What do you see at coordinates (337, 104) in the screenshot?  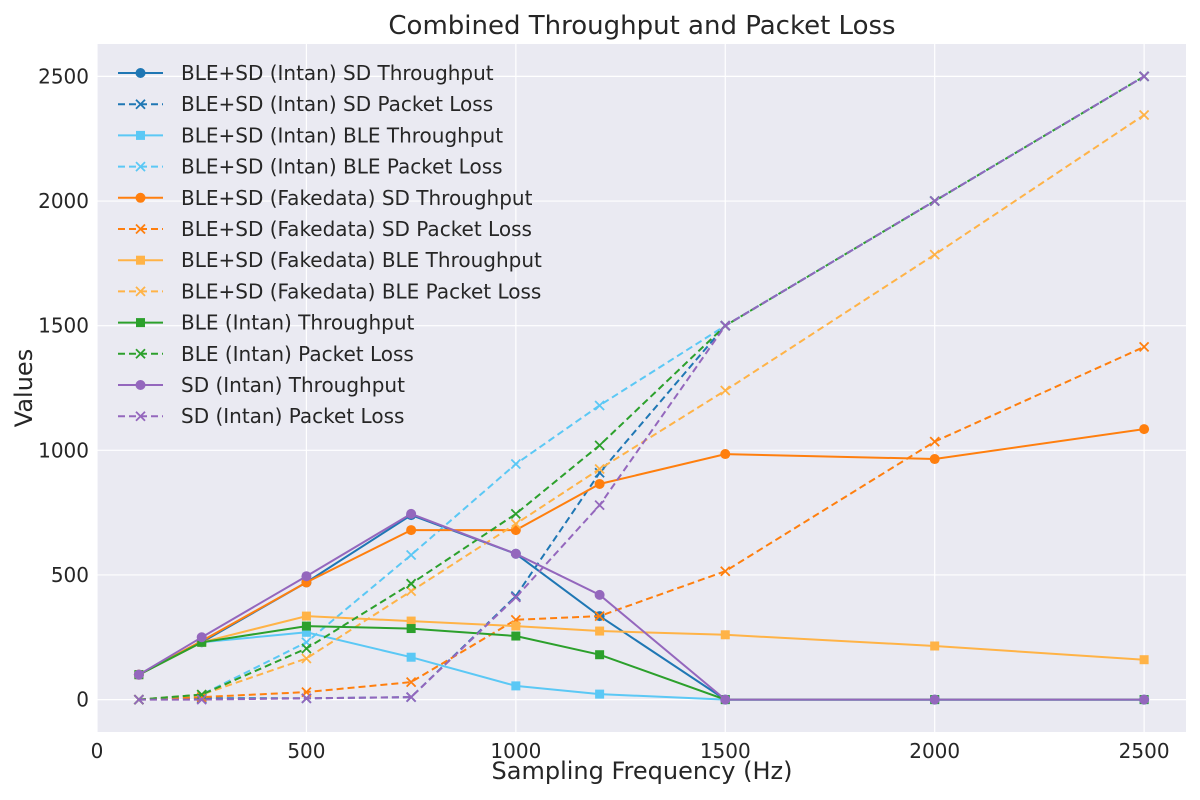 I see `legend-label: BLE+SD (Intan) SD Packet Loss` at bounding box center [337, 104].